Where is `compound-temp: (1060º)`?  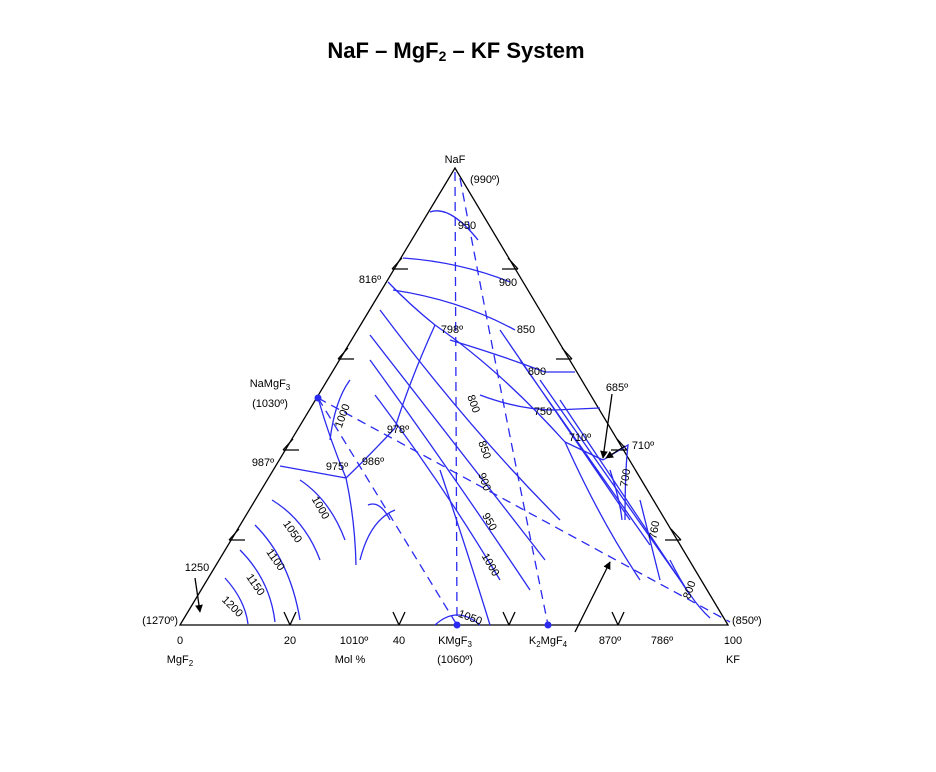 compound-temp: (1060º) is located at coordinates (455, 660).